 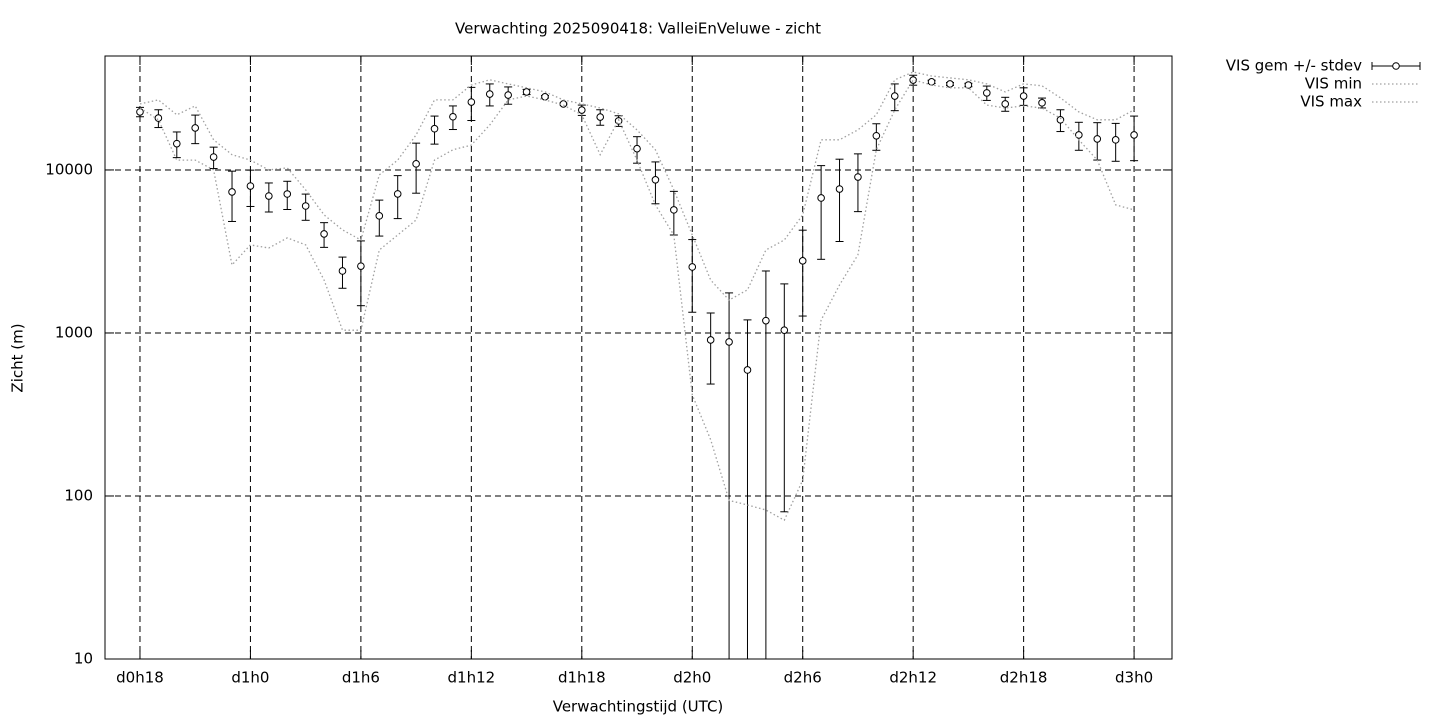 What do you see at coordinates (1396, 66) in the screenshot?
I see `legend-swatch` at bounding box center [1396, 66].